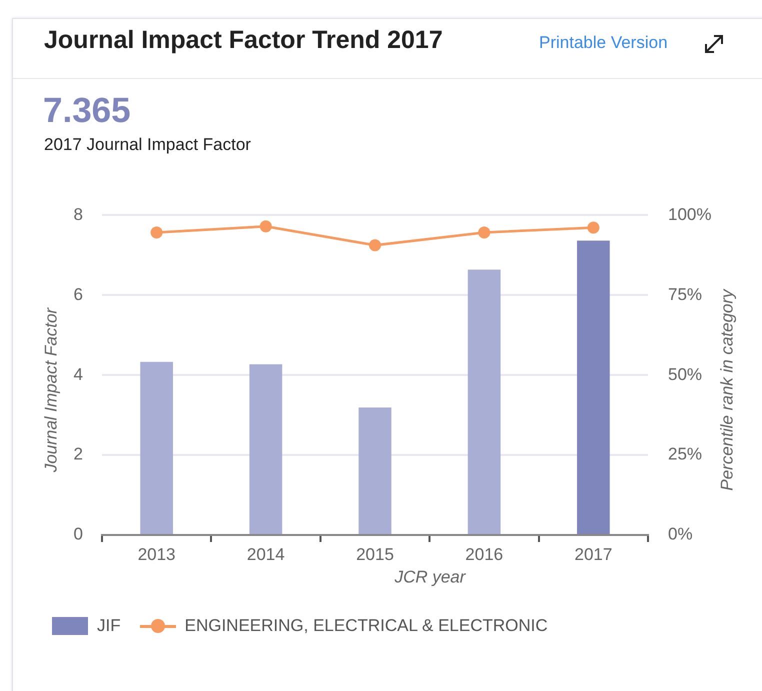 This screenshot has width=762, height=691. What do you see at coordinates (78, 294) in the screenshot?
I see `y-tick-label: 6` at bounding box center [78, 294].